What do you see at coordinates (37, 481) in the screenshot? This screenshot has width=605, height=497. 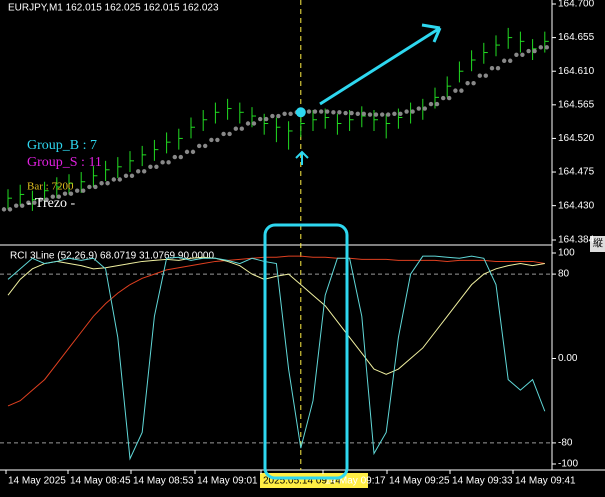 I see `x-tick-label: 14 May 2025` at bounding box center [37, 481].